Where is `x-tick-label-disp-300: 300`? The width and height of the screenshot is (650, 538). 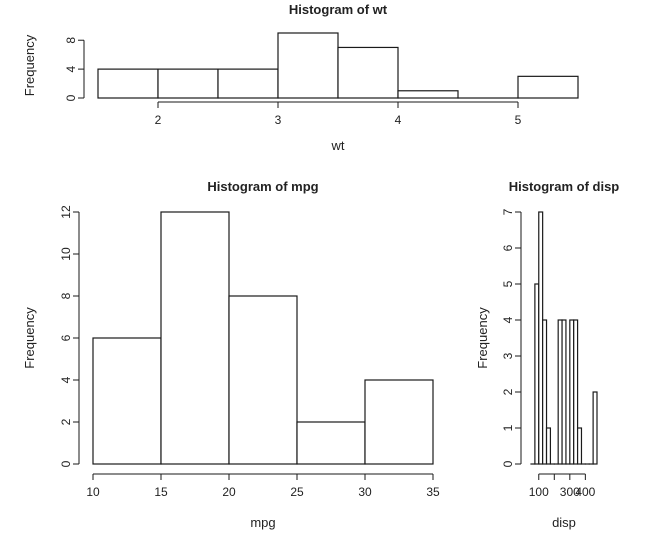
x-tick-label-disp-300: 300 is located at coordinates (570, 492).